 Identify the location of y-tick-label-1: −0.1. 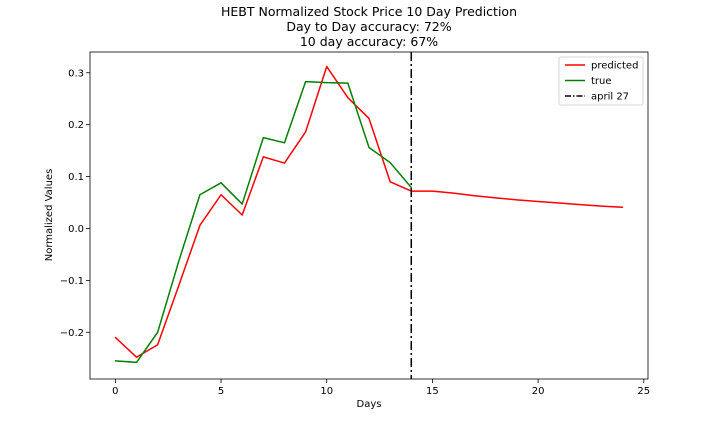
(72, 281).